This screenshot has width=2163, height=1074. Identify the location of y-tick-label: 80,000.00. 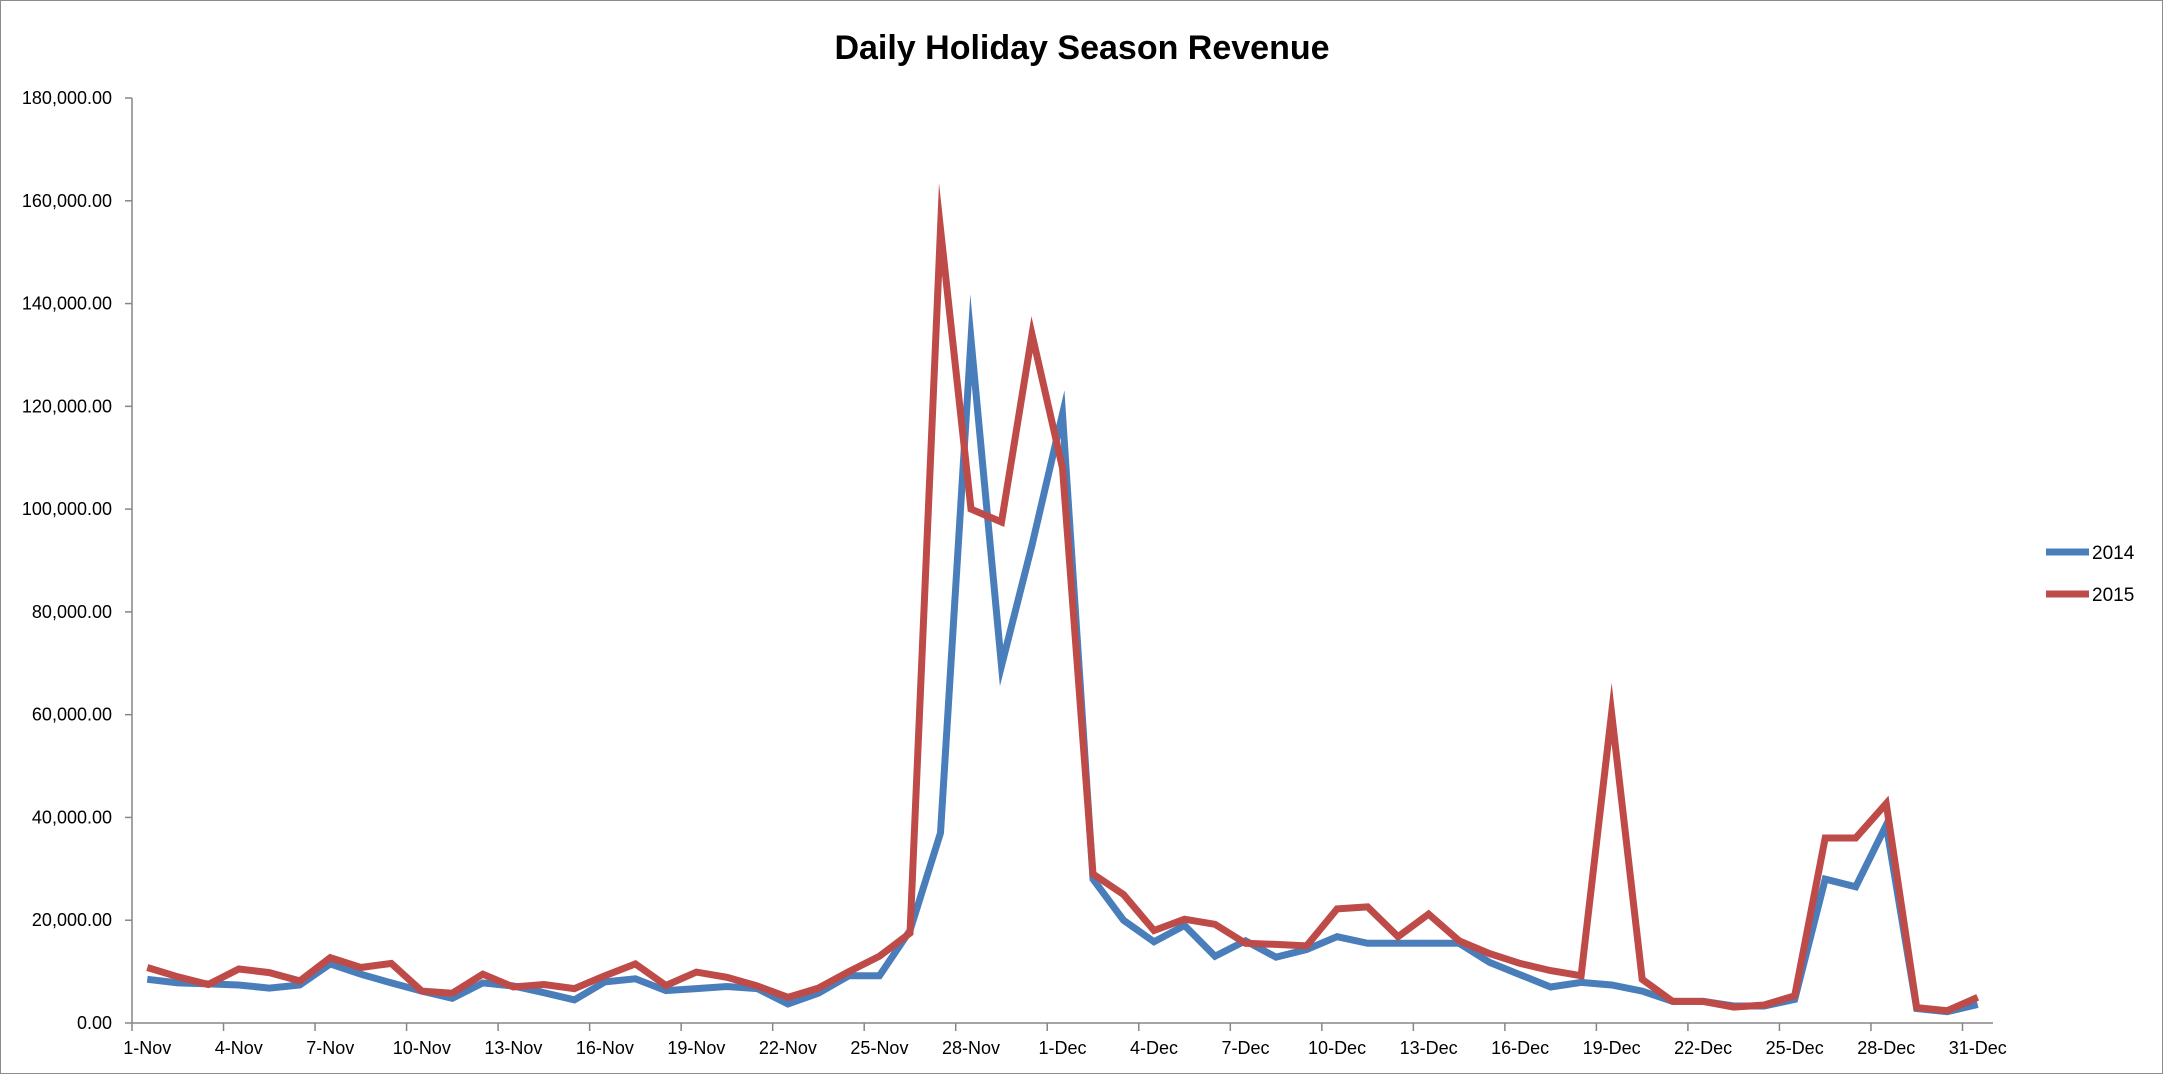
(72, 612).